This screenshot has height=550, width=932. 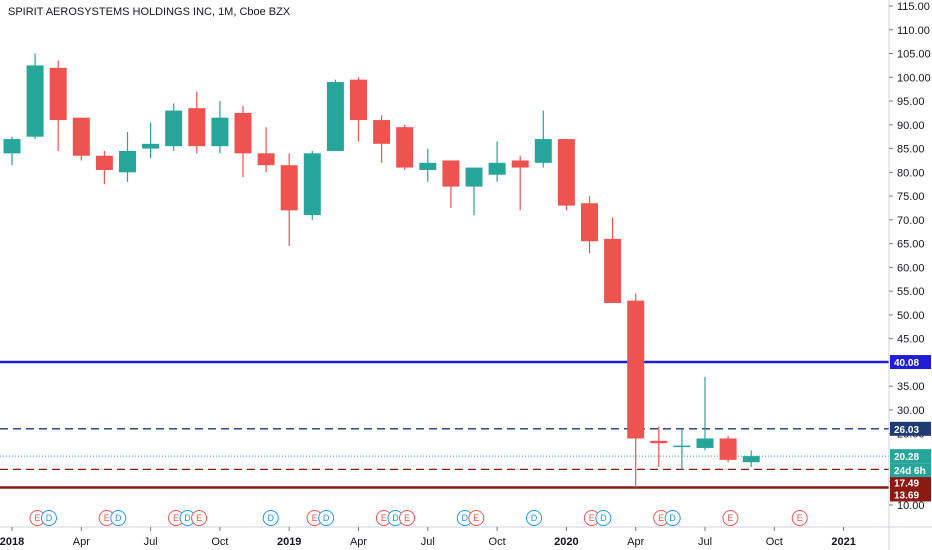 I want to click on y-tick-label: 100.00, so click(x=914, y=78).